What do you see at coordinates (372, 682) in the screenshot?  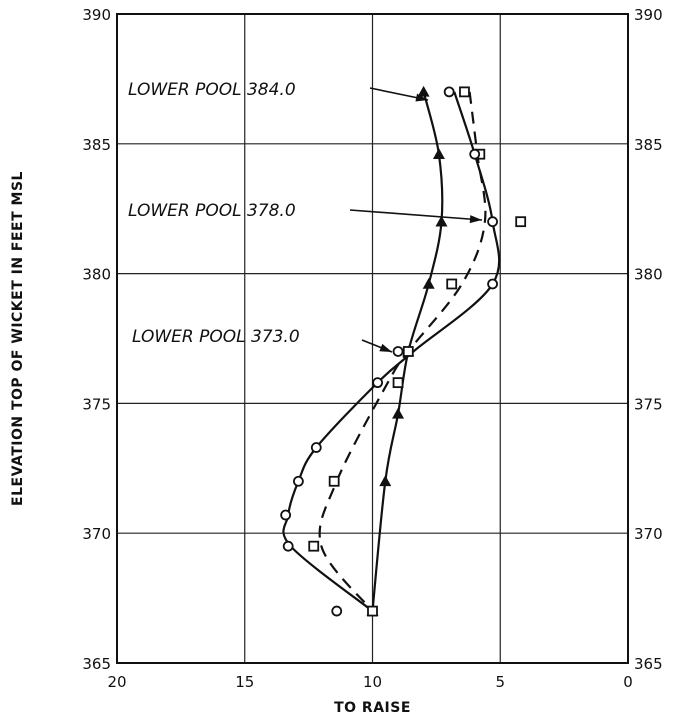 I see `x-tick-label: 10` at bounding box center [372, 682].